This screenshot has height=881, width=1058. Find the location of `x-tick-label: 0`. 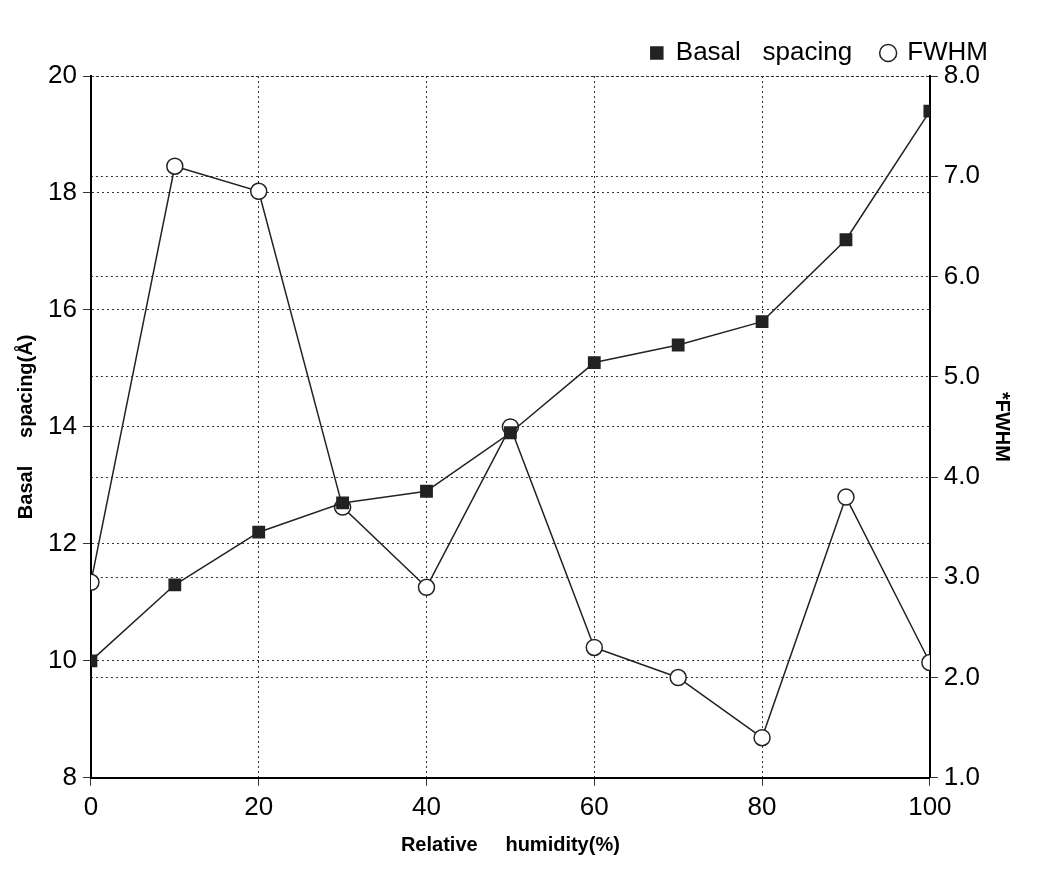

x-tick-label: 0 is located at coordinates (91, 805).